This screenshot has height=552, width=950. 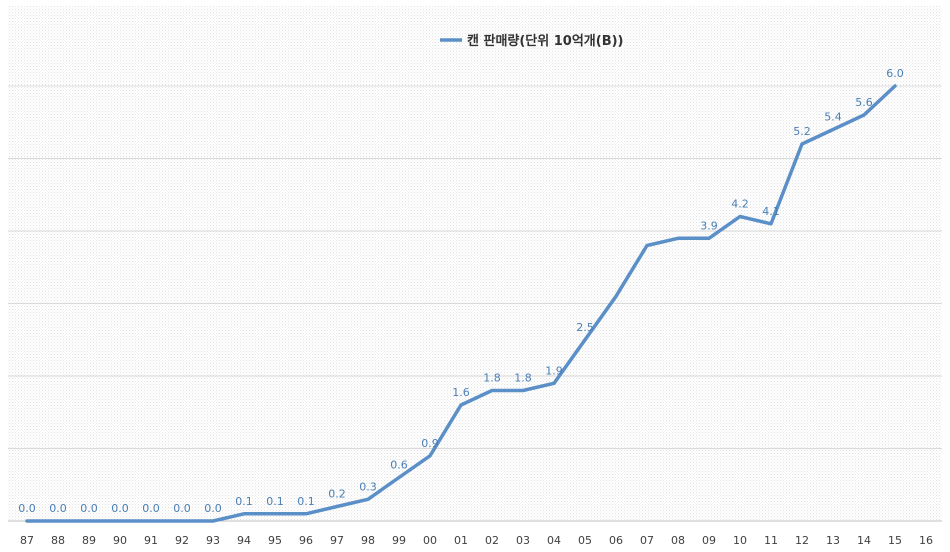 I want to click on x-tick-label: 09, so click(x=709, y=540).